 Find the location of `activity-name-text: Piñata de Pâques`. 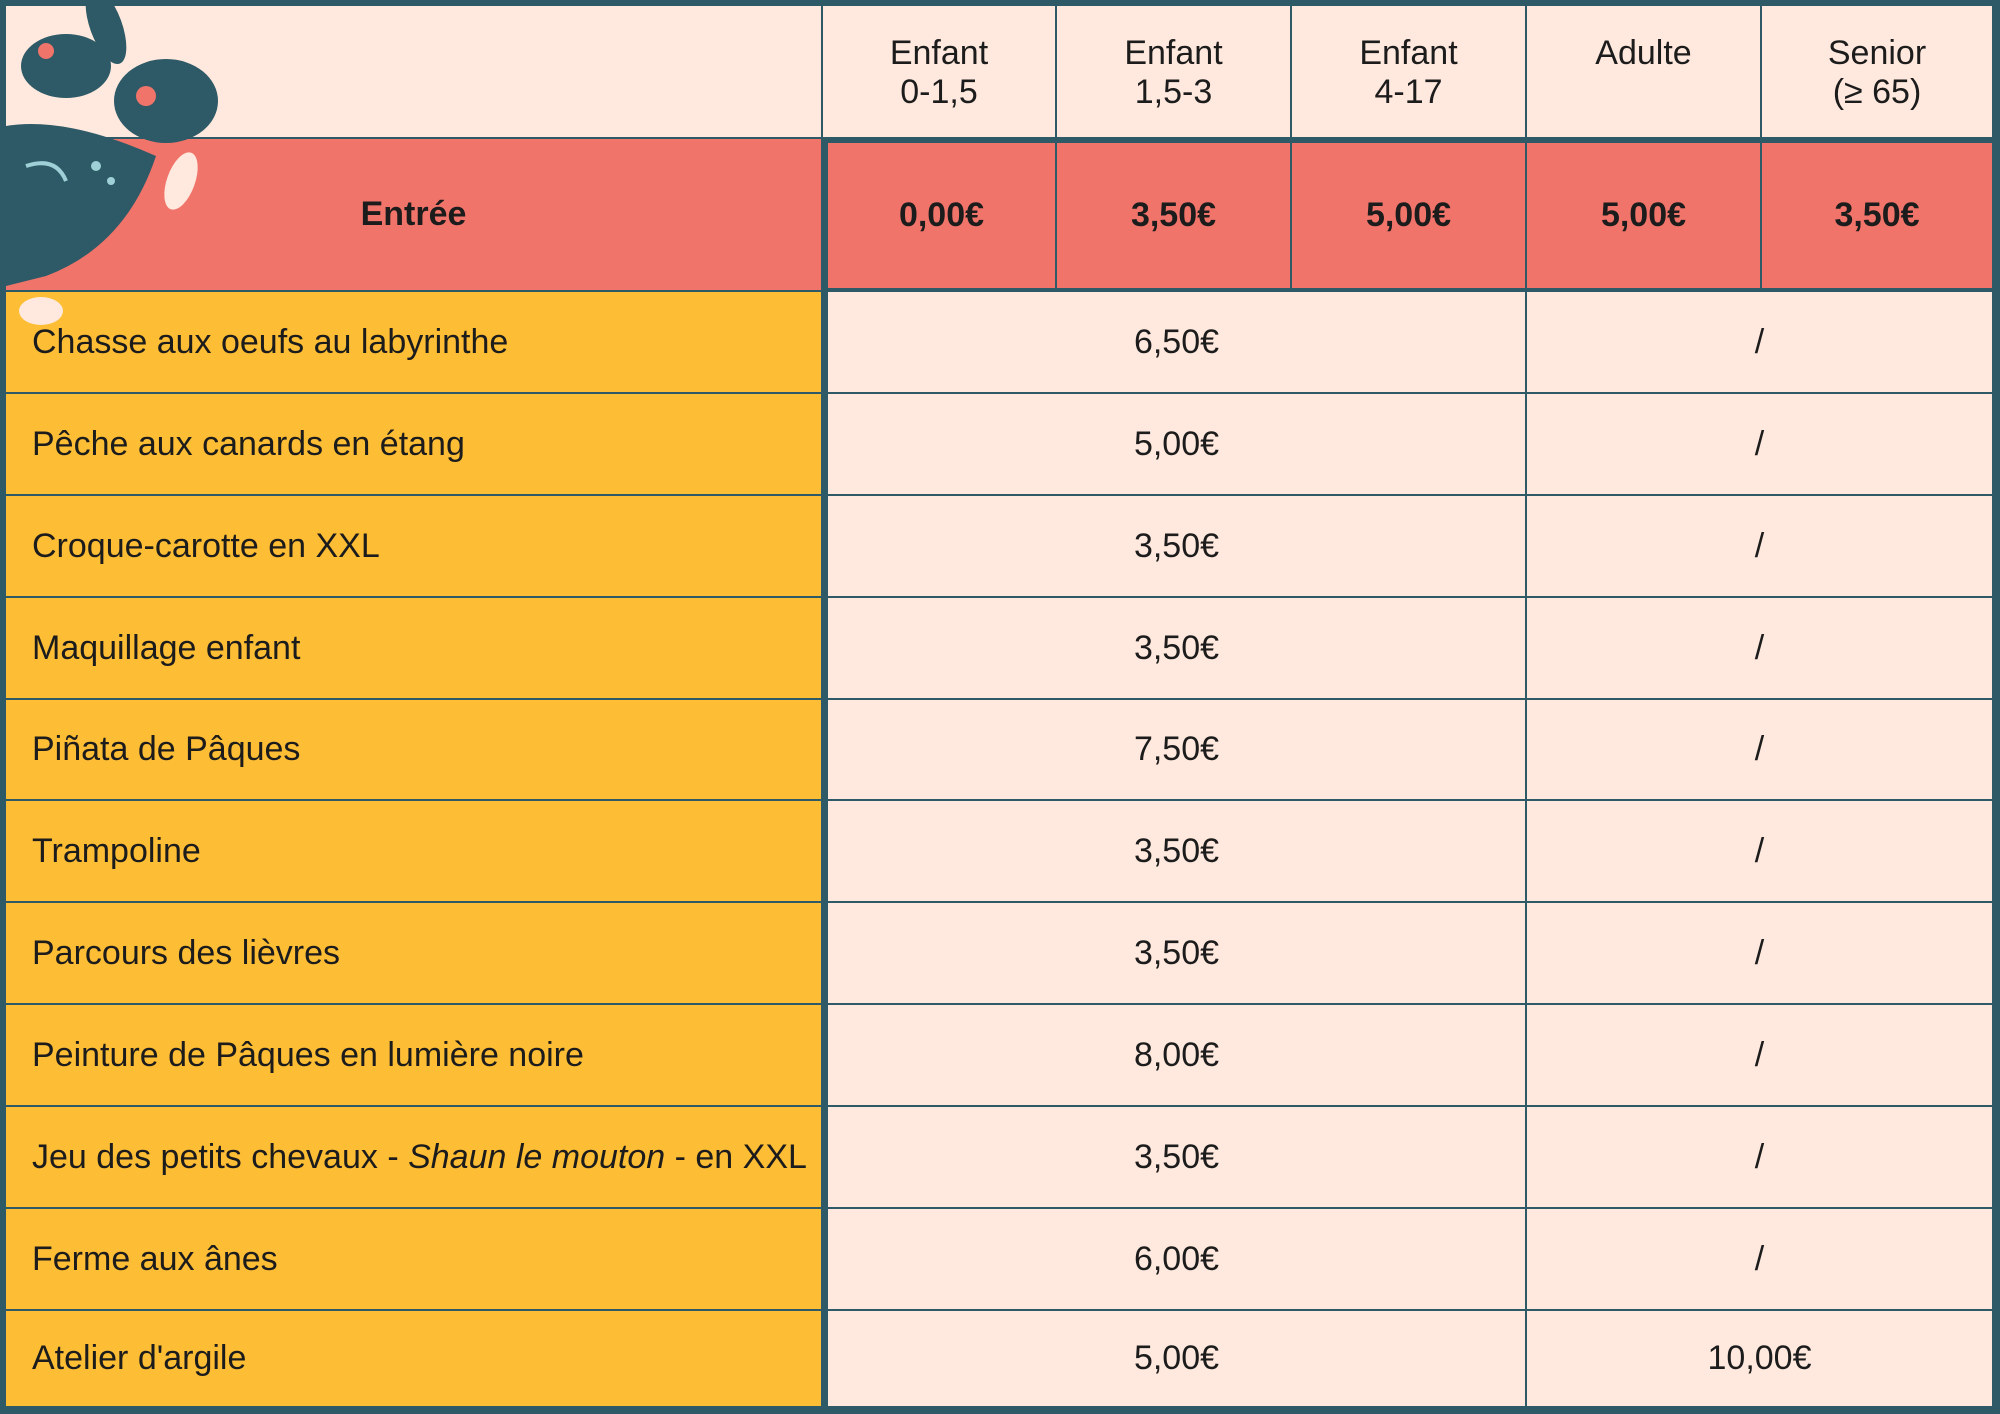

activity-name-text: Piñata de Pâques is located at coordinates (166, 749).